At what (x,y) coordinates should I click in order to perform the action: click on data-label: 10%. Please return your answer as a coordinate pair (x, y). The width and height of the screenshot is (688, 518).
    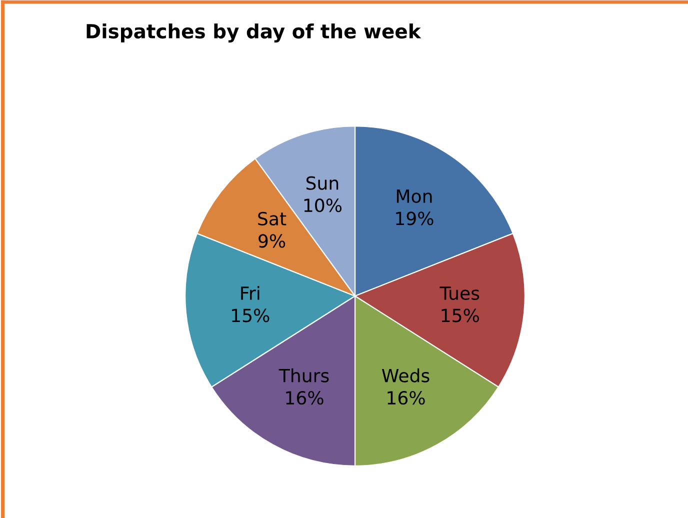
    Looking at the image, I should click on (323, 205).